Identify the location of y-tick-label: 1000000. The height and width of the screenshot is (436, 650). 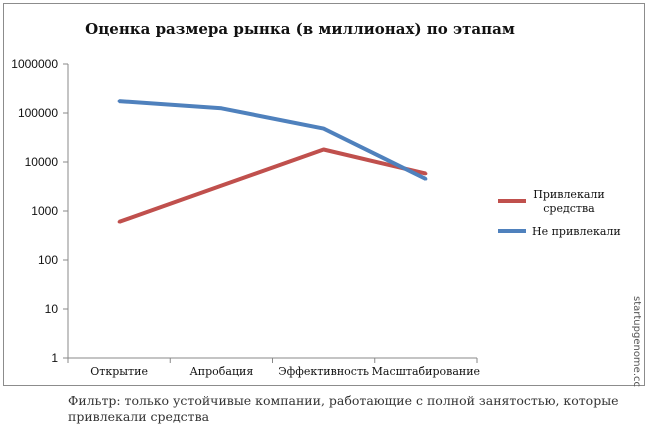
(34, 64).